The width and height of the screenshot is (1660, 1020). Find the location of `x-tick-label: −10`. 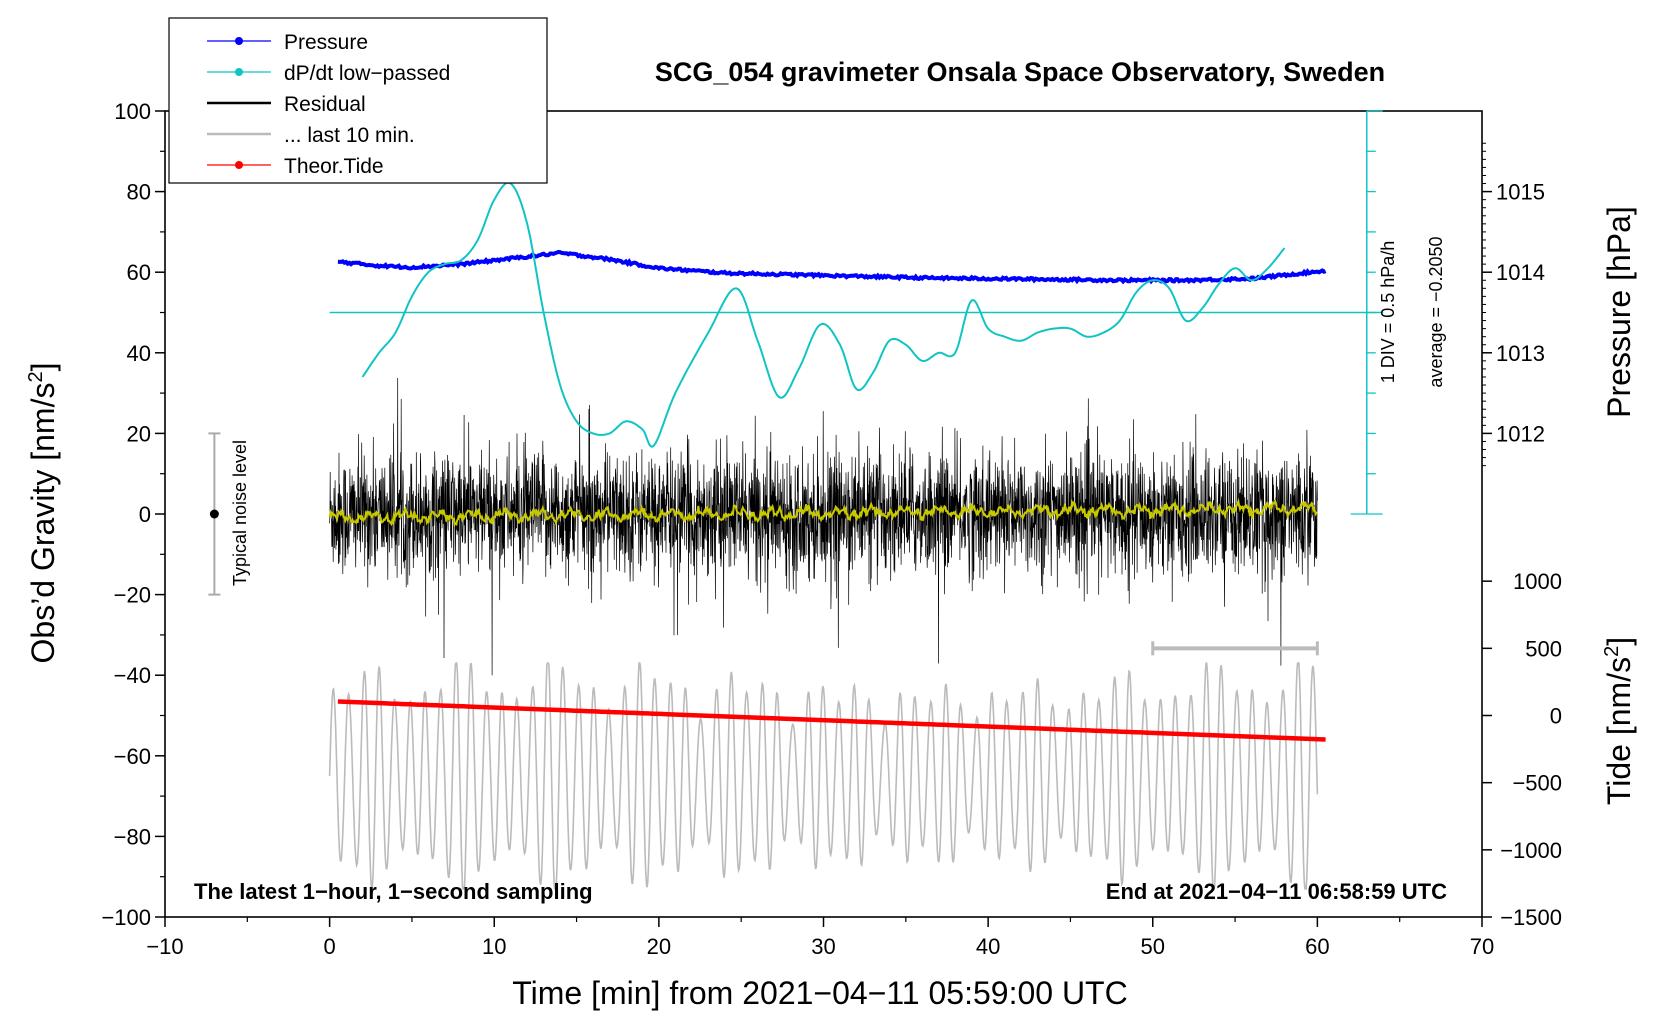

x-tick-label: −10 is located at coordinates (164, 946).